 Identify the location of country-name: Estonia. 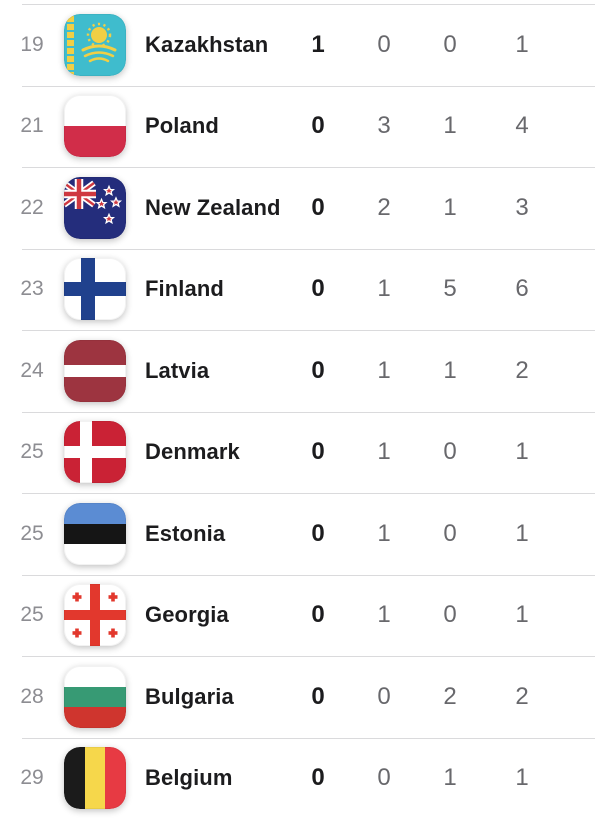
(185, 533).